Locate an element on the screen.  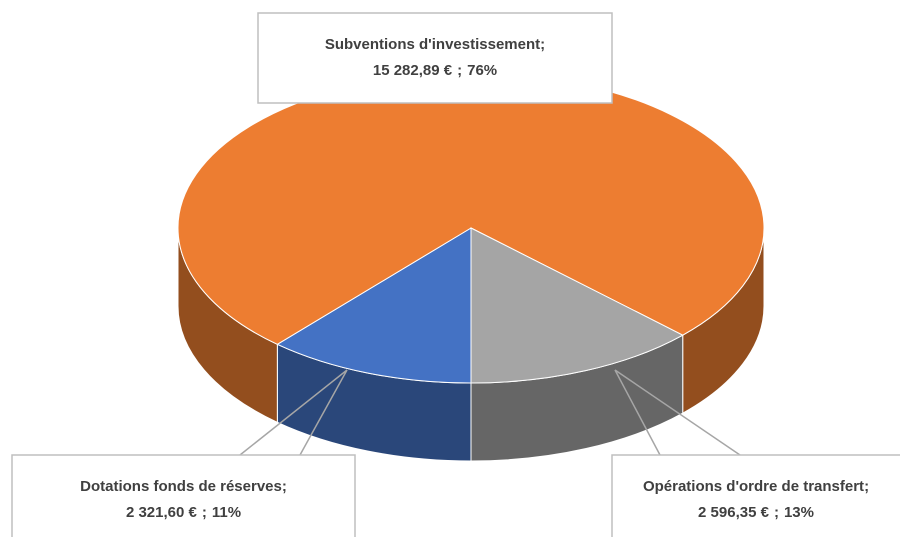
value-label: 2 321,60 € is located at coordinates (162, 512).